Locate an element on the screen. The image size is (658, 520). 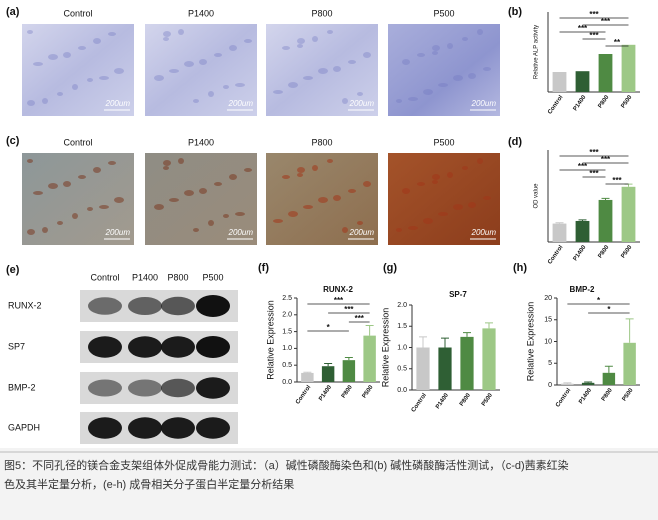
significance-label: * is located at coordinates (609, 309).